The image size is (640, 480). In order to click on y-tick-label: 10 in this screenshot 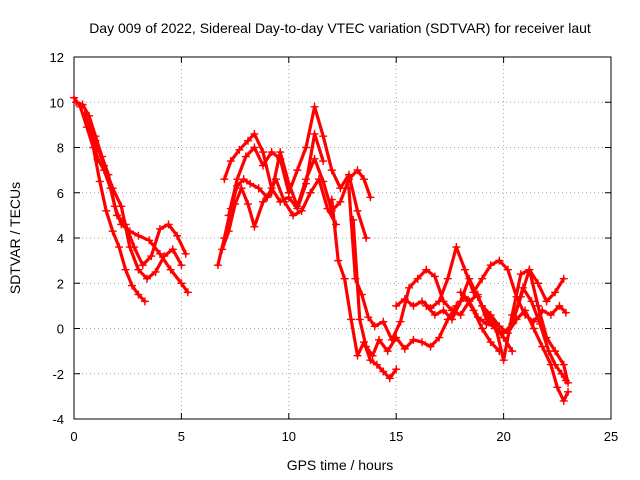, I will do `click(57, 102)`.